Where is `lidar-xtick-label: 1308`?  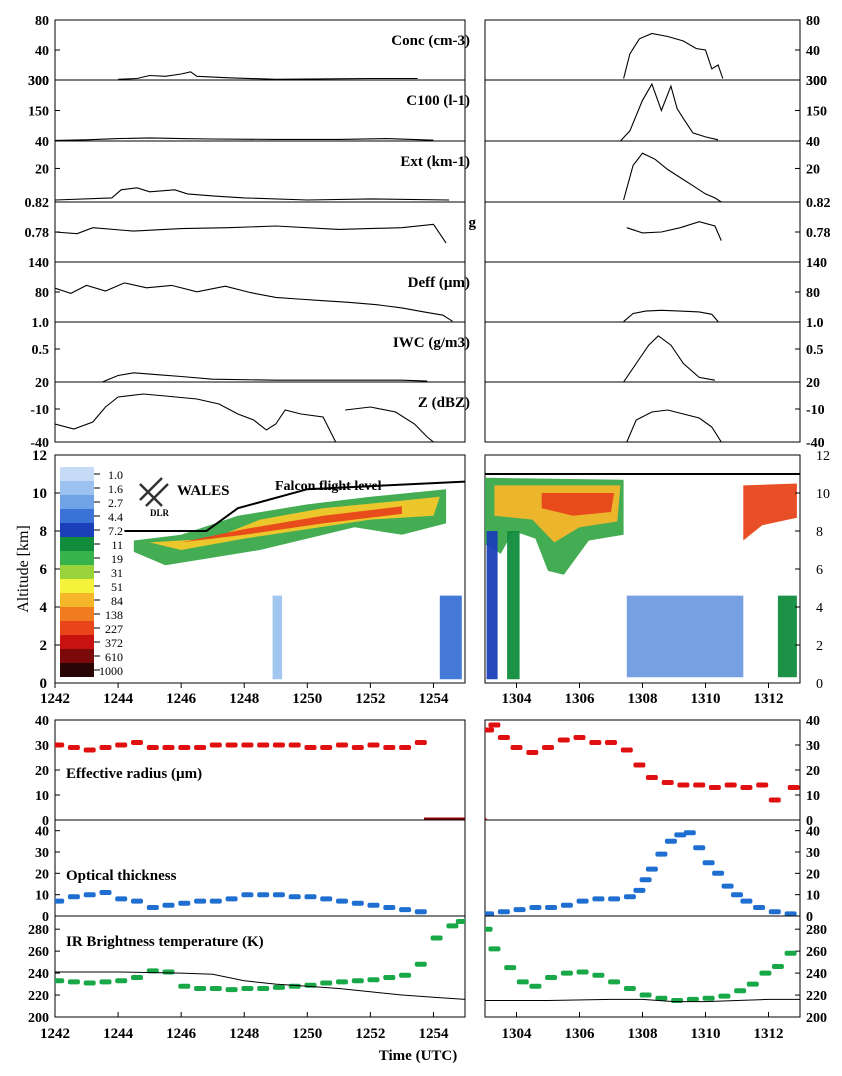
lidar-xtick-label: 1308 is located at coordinates (643, 699).